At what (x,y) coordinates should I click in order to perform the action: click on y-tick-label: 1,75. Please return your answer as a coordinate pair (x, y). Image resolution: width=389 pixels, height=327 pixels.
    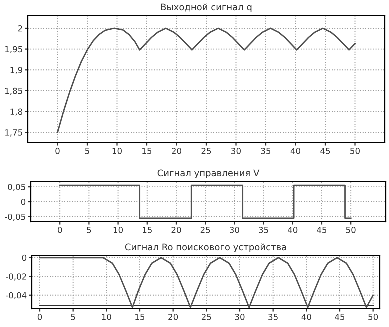
    Looking at the image, I should click on (14, 133).